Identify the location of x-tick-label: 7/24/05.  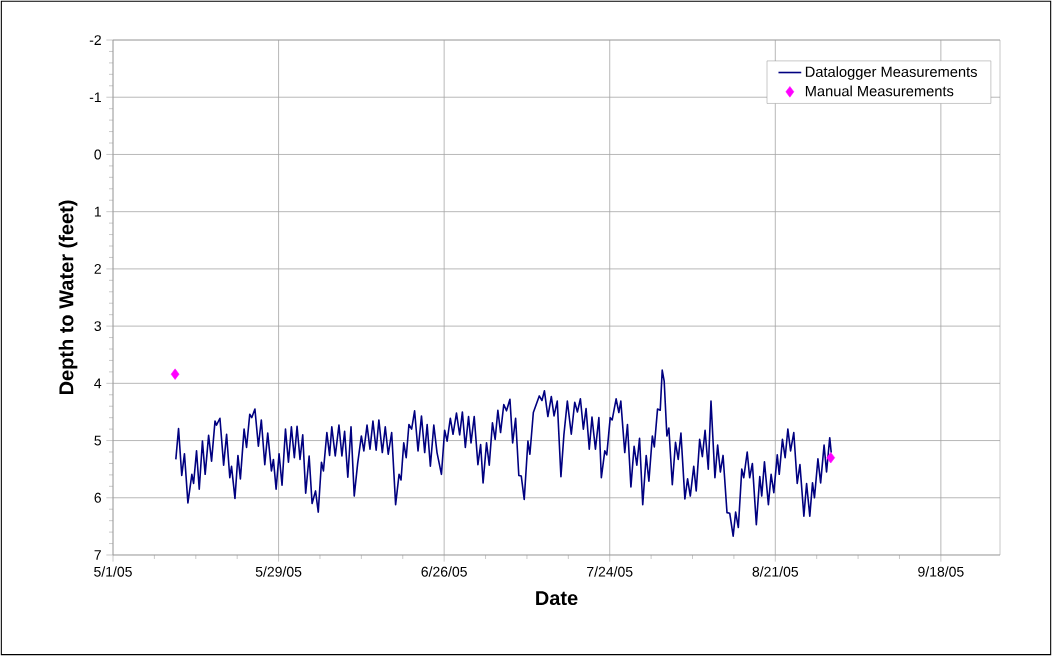
(610, 571).